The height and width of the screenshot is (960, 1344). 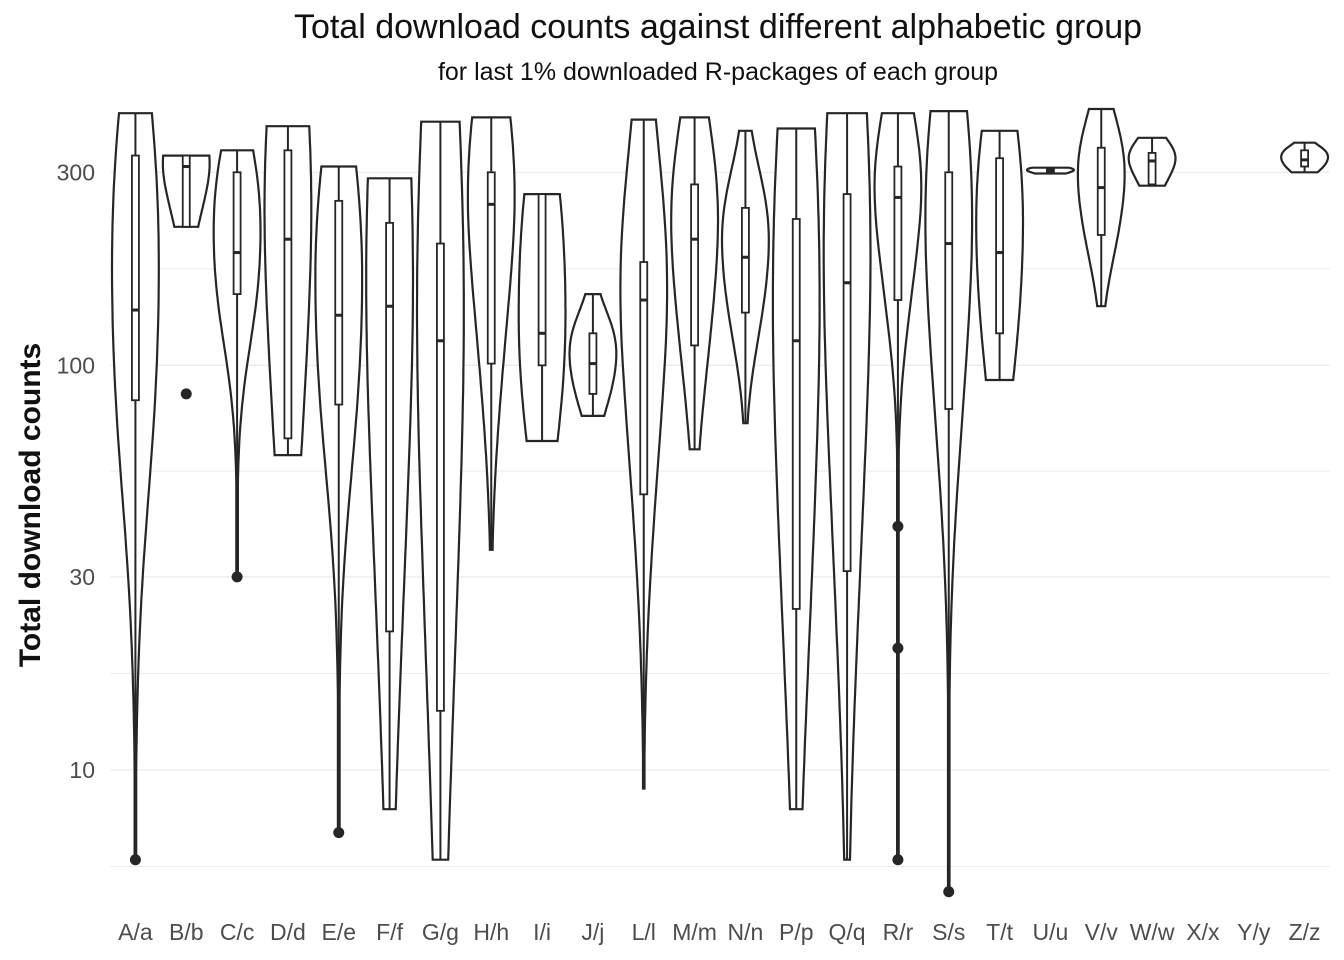 I want to click on x-tick-label: H/h, so click(x=491, y=932).